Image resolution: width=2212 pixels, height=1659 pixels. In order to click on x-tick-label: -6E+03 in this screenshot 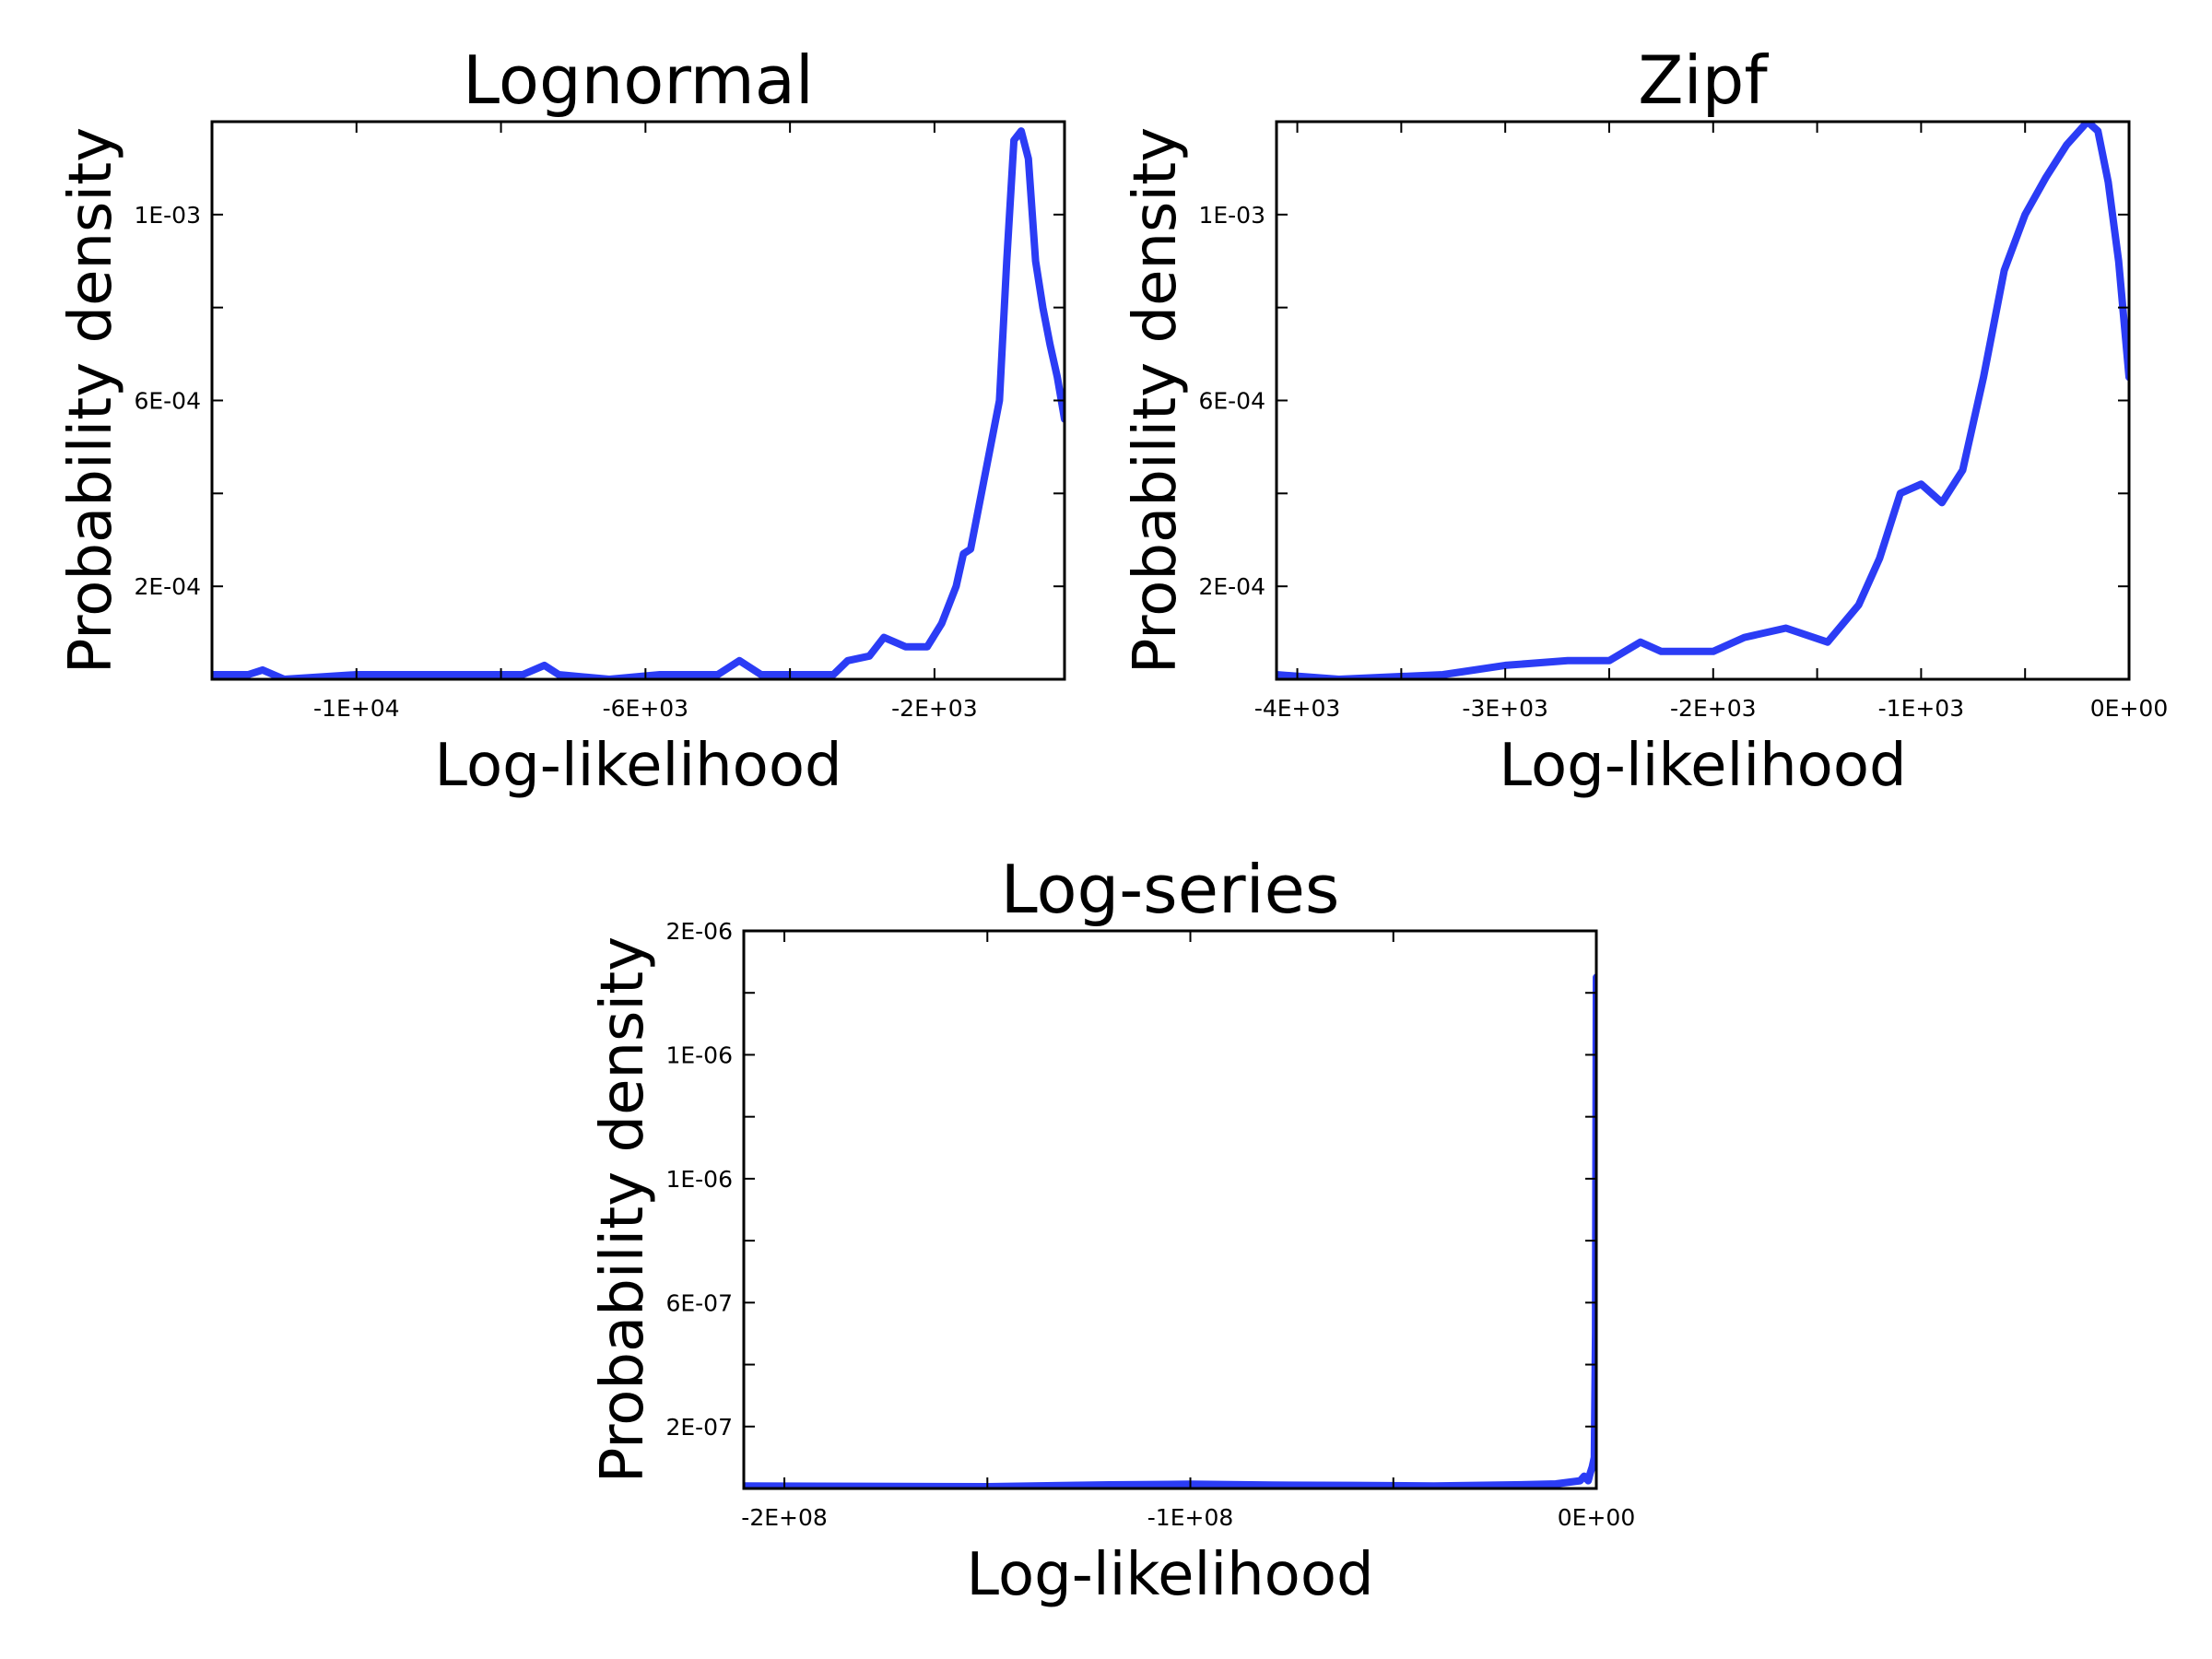, I will do `click(645, 708)`.